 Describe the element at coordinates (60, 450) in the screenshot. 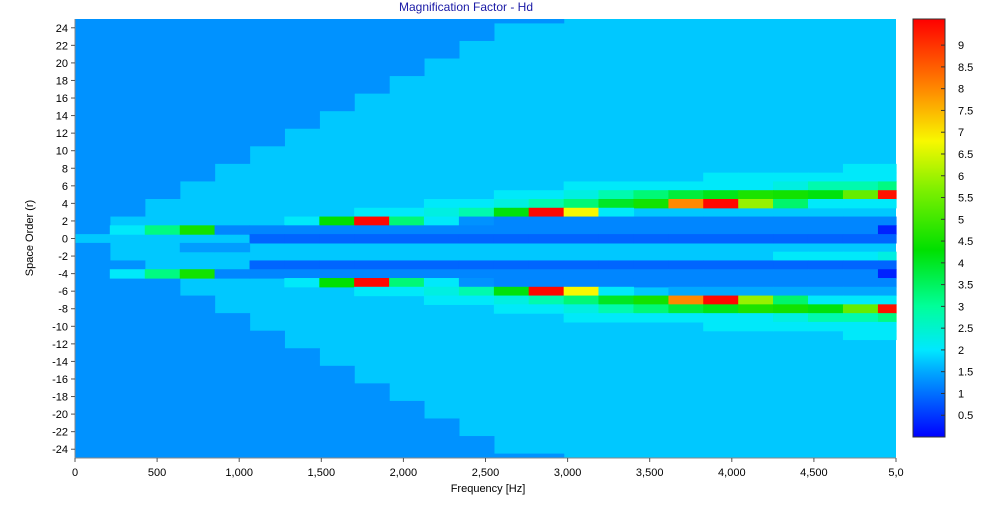

I see `y-tick-label: -24` at that location.